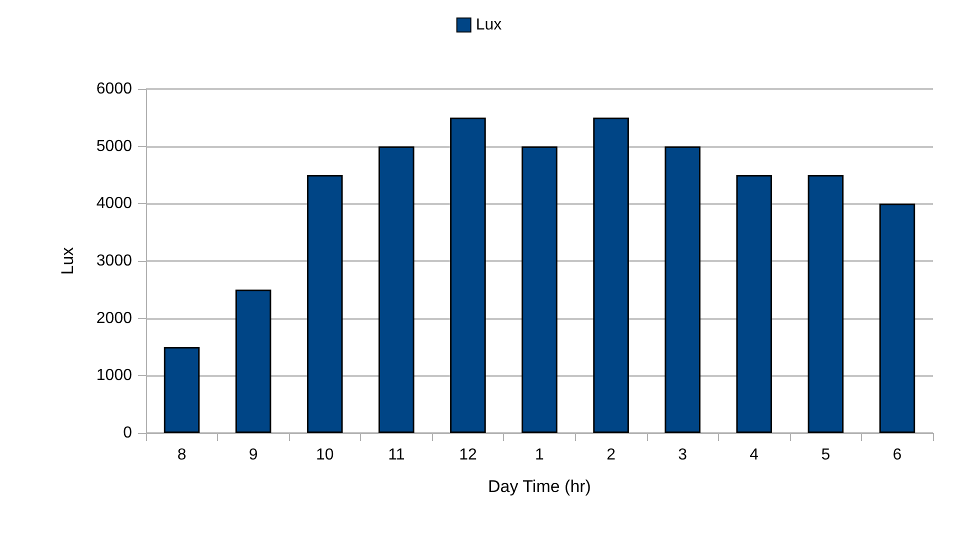 This screenshot has height=533, width=958. What do you see at coordinates (754, 455) in the screenshot?
I see `x-tick-label: 4` at bounding box center [754, 455].